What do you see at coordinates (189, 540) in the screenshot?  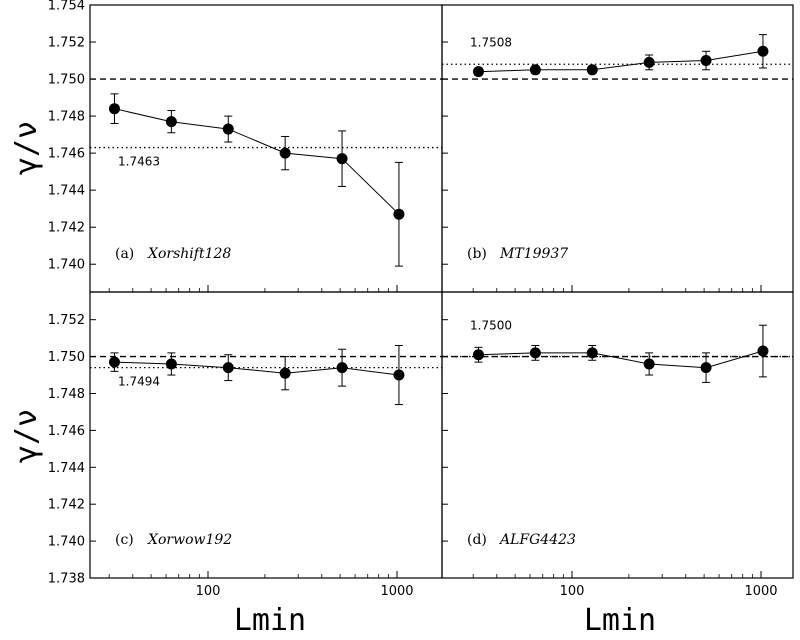 I see `panel-generator-name: Xorwow192` at bounding box center [189, 540].